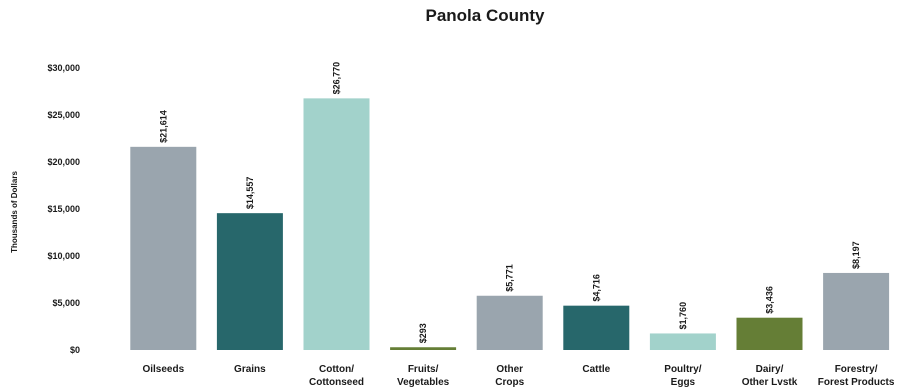  Describe the element at coordinates (683, 316) in the screenshot. I see `data-label: $1,760` at that location.